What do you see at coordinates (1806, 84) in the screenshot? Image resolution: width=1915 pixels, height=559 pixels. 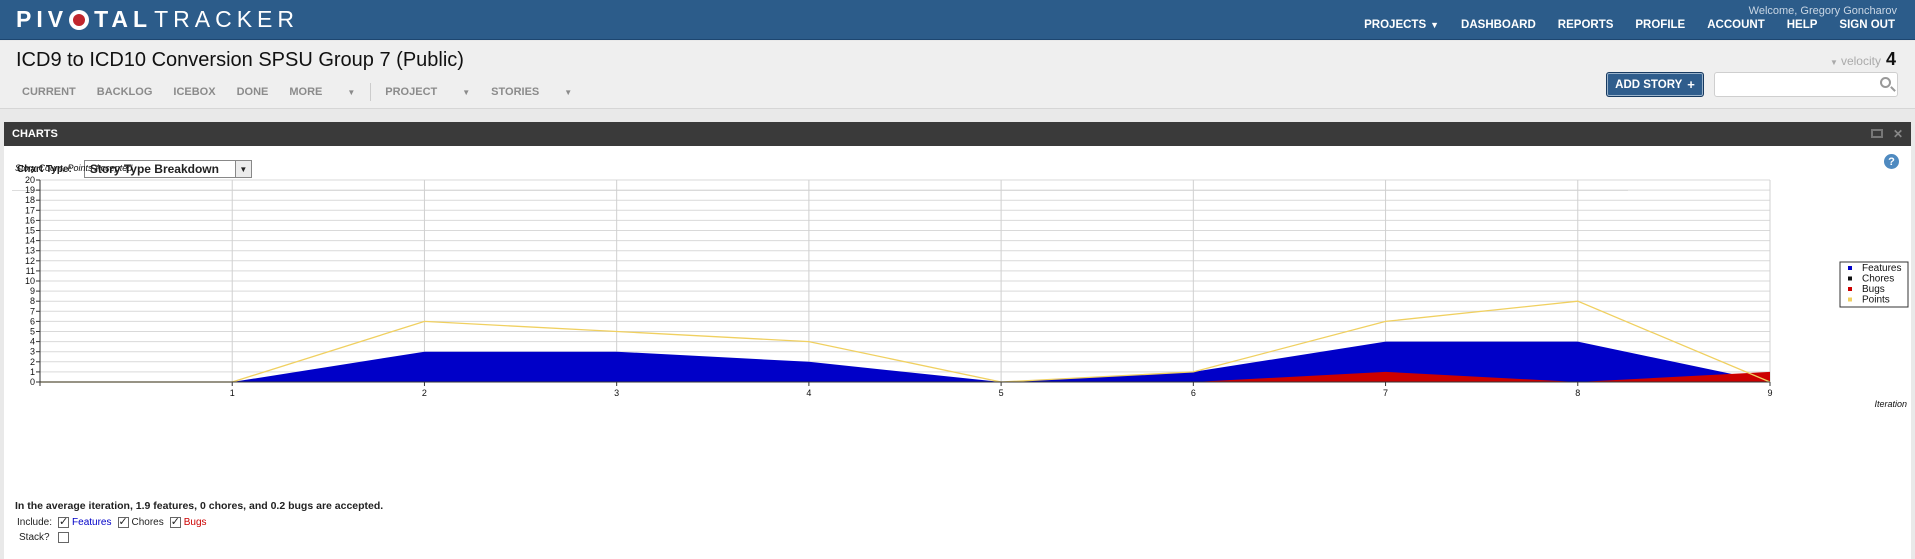 I see `search-input` at bounding box center [1806, 84].